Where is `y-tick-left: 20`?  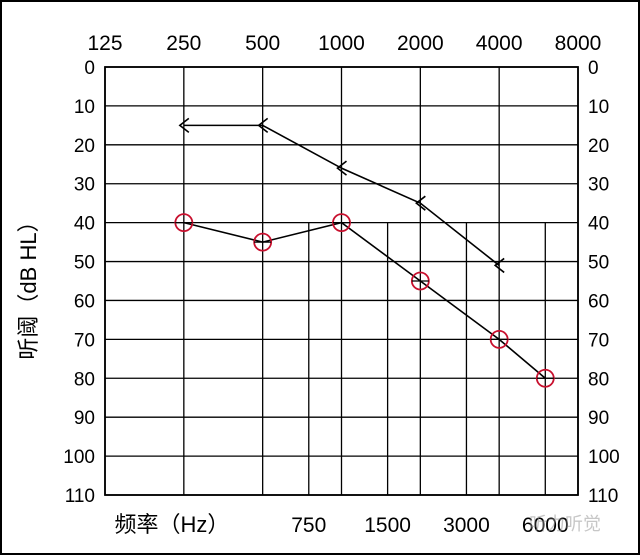 y-tick-left: 20 is located at coordinates (84, 146).